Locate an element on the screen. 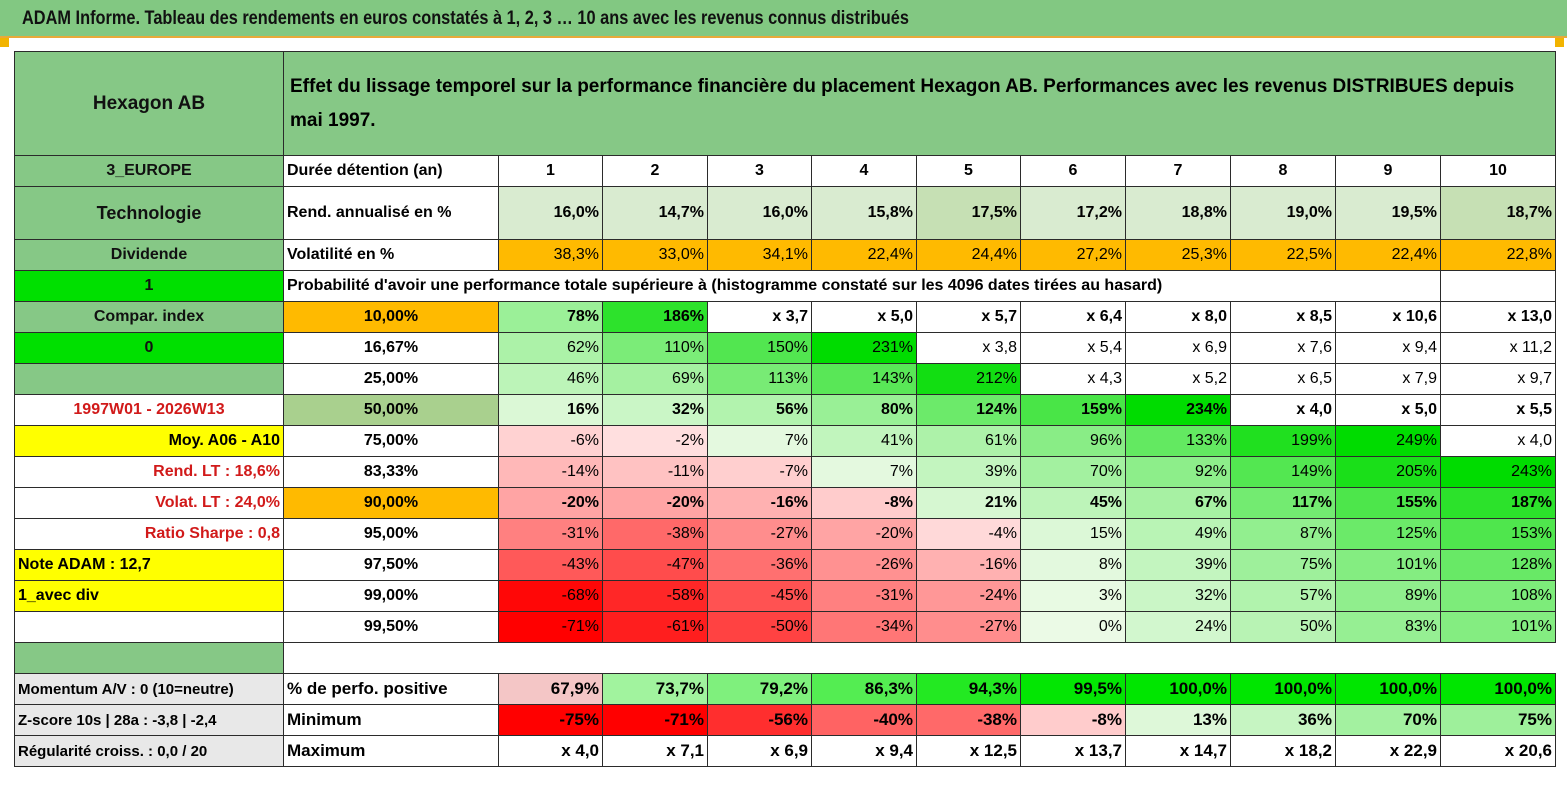 The width and height of the screenshot is (1567, 785). probability-level: 90,00% is located at coordinates (391, 503).